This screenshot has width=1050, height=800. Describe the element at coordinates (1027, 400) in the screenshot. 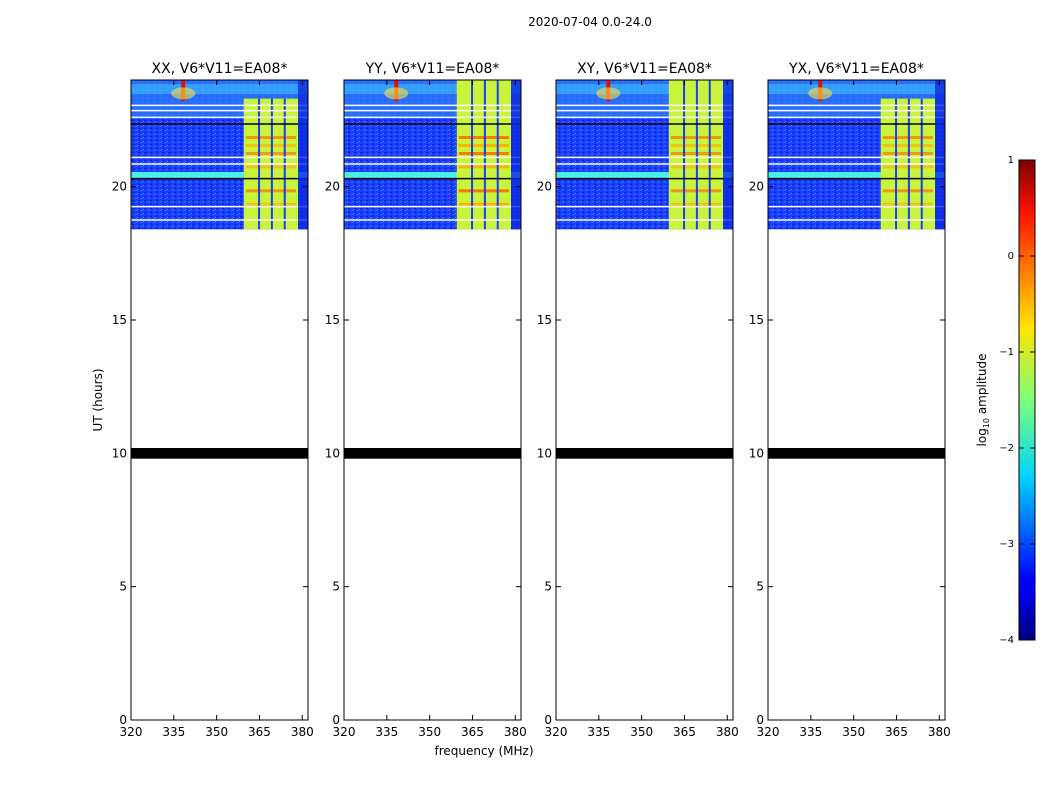

I see `colorbar-gradient` at that location.